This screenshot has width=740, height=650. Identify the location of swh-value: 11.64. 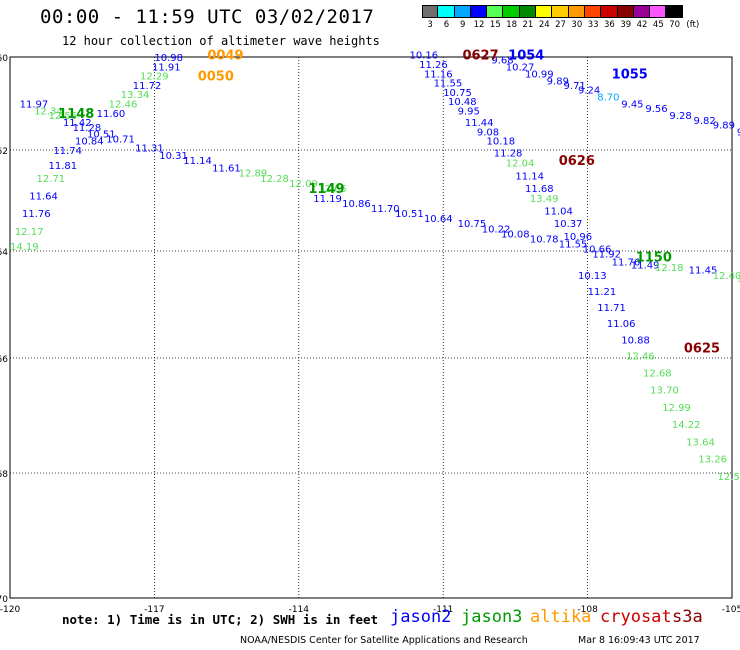
(43, 196).